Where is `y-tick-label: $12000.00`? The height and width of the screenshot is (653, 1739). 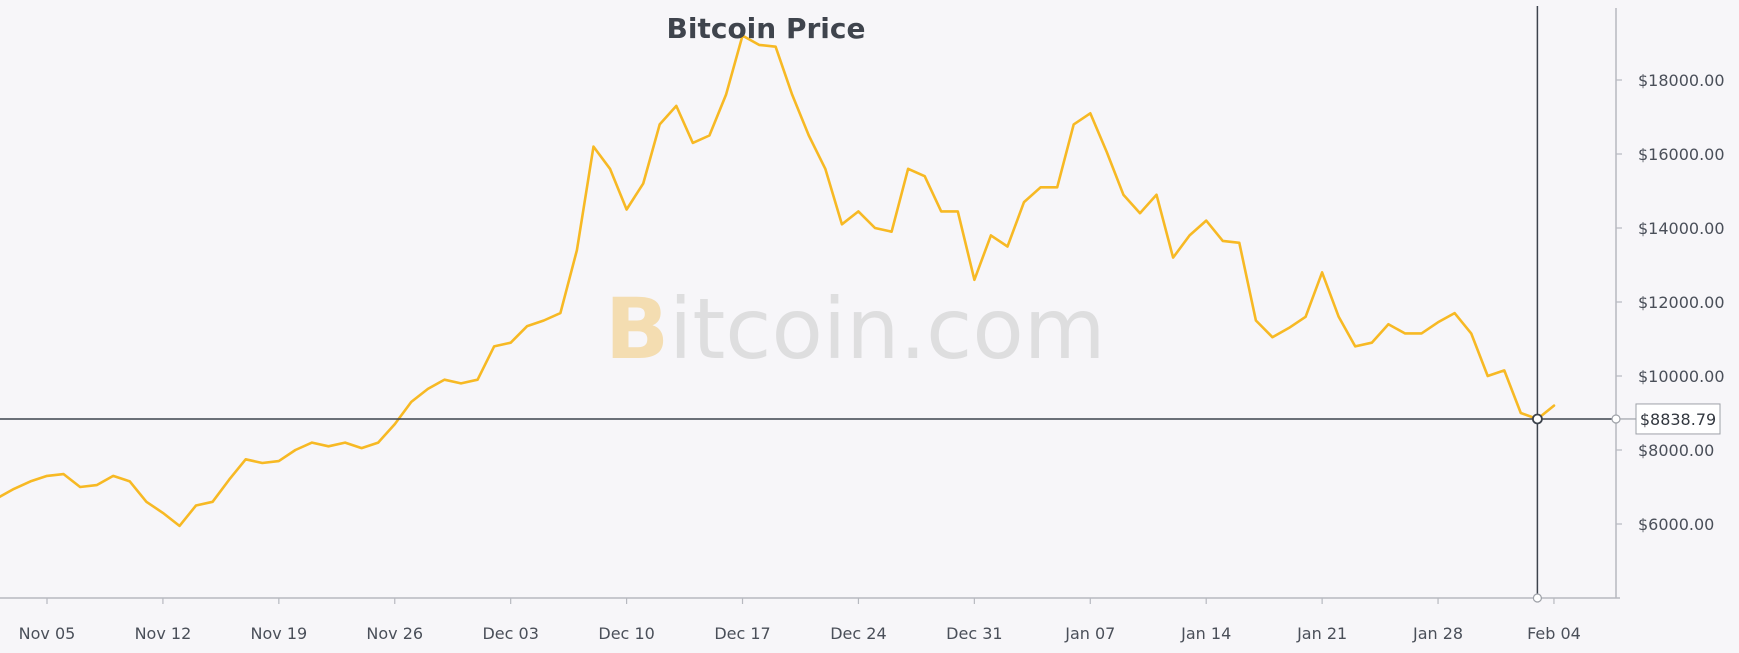
y-tick-label: $12000.00 is located at coordinates (1681, 302).